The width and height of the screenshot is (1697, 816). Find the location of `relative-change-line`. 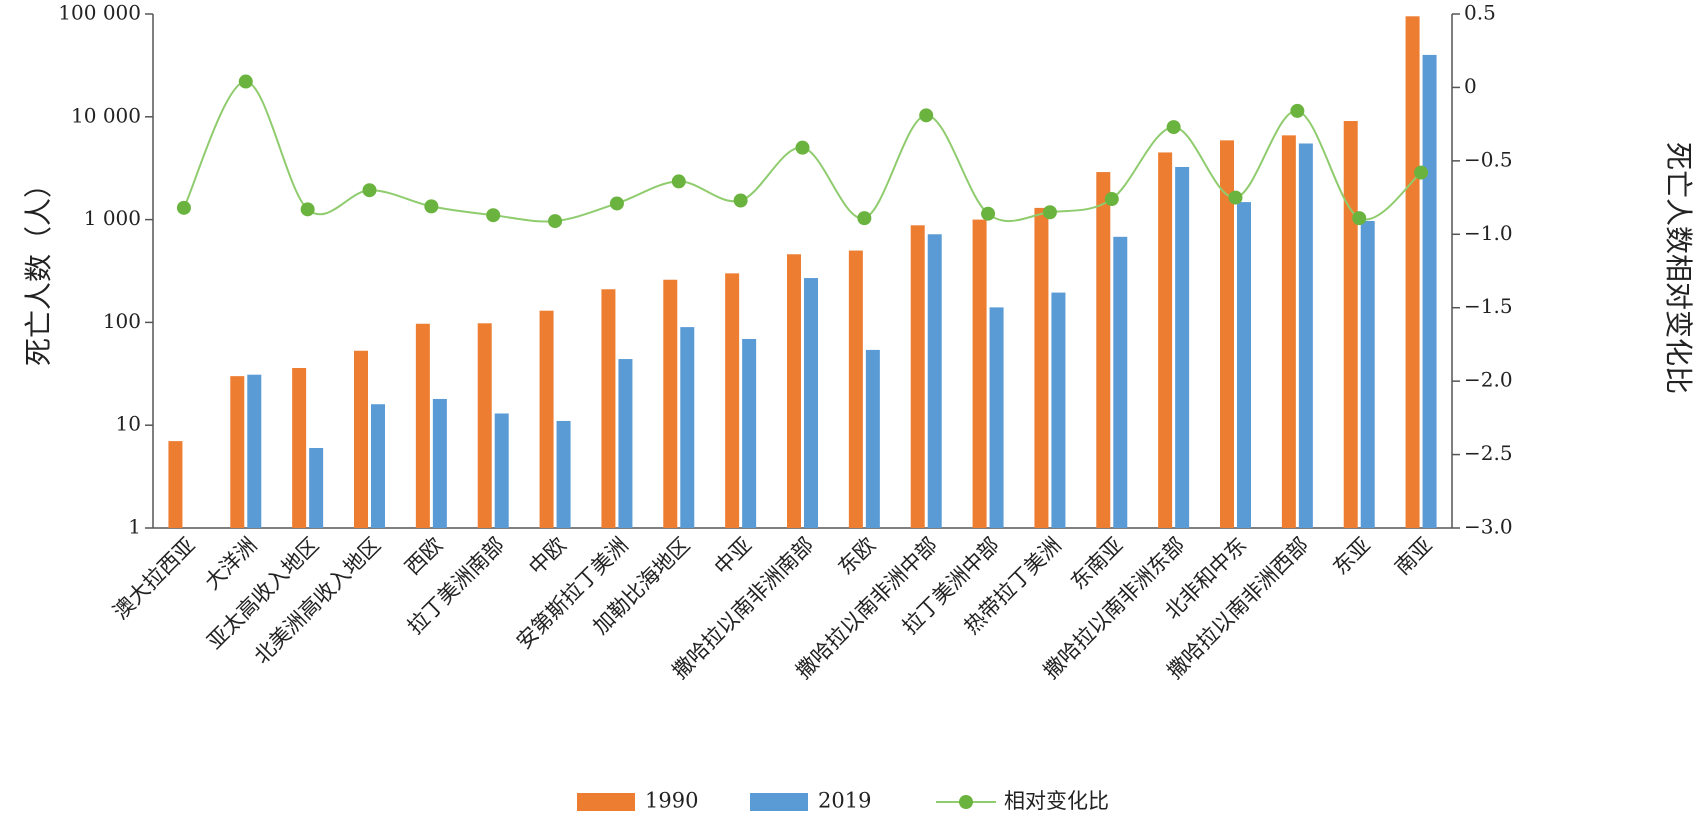

relative-change-line is located at coordinates (802, 151).